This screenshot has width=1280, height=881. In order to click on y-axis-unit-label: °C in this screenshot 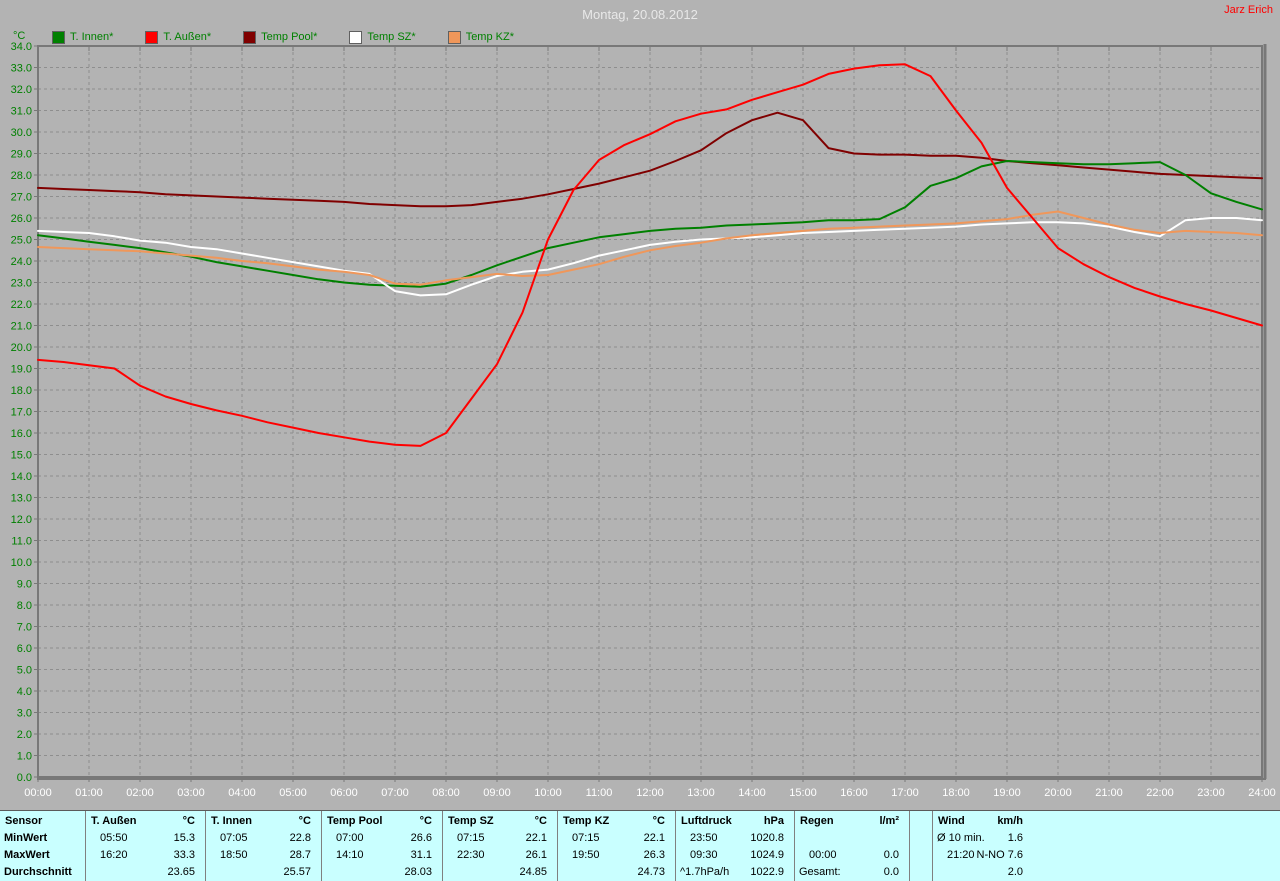, I will do `click(19, 36)`.